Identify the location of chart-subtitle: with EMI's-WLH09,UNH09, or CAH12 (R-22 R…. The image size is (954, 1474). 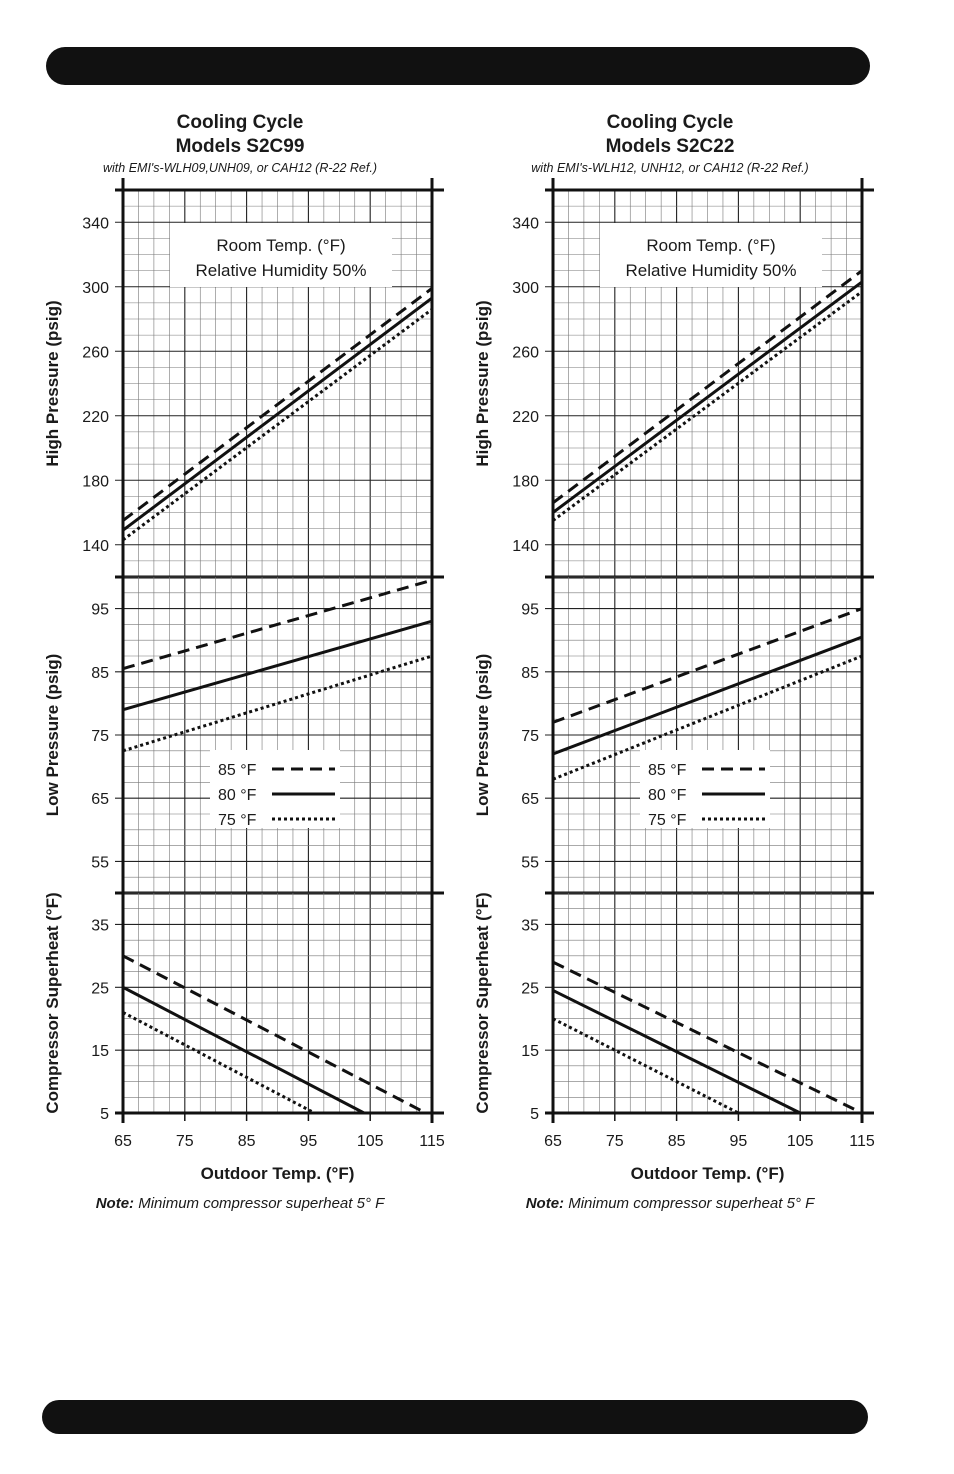
(240, 168).